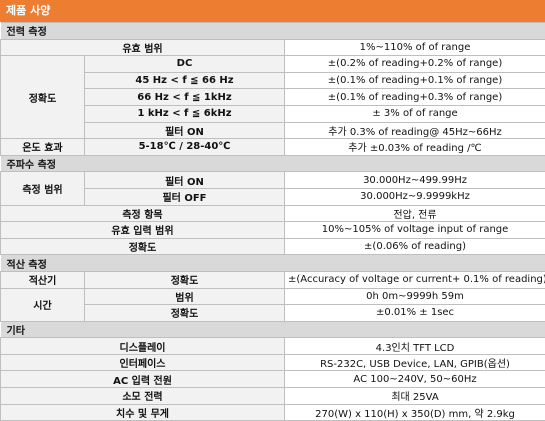 This screenshot has width=545, height=421. What do you see at coordinates (415, 213) in the screenshot?
I see `freq-items-value: 전압, 전류` at bounding box center [415, 213].